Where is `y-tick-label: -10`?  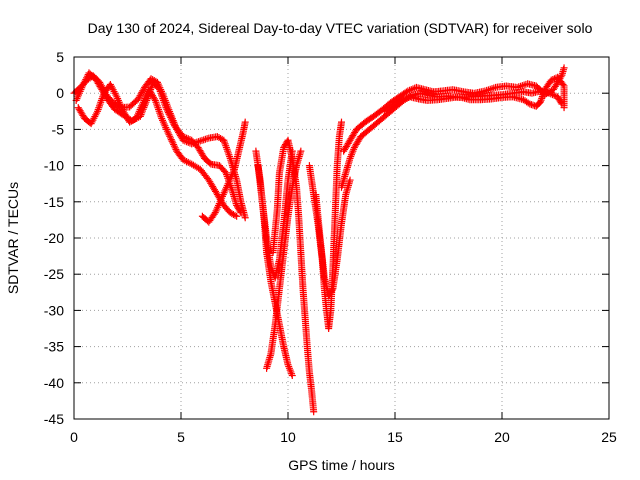 y-tick-label: -10 is located at coordinates (54, 166).